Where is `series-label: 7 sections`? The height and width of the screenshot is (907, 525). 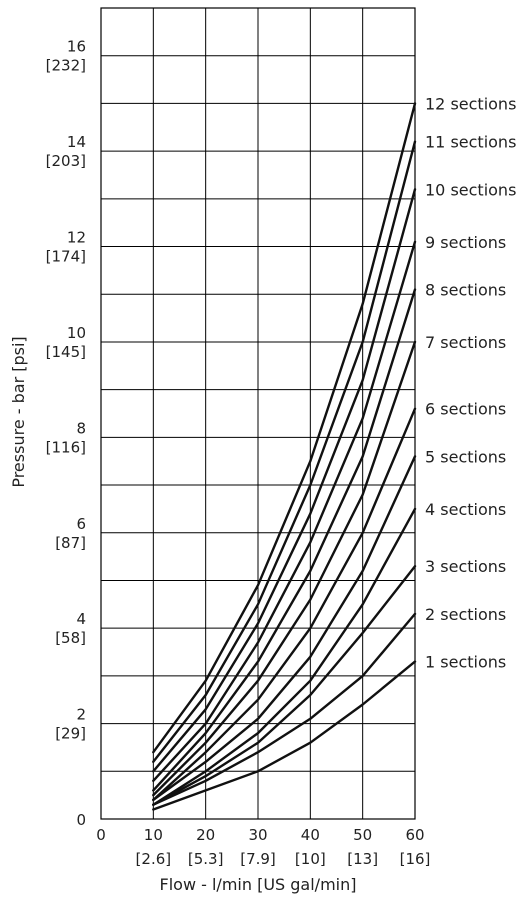 series-label: 7 sections is located at coordinates (465, 342).